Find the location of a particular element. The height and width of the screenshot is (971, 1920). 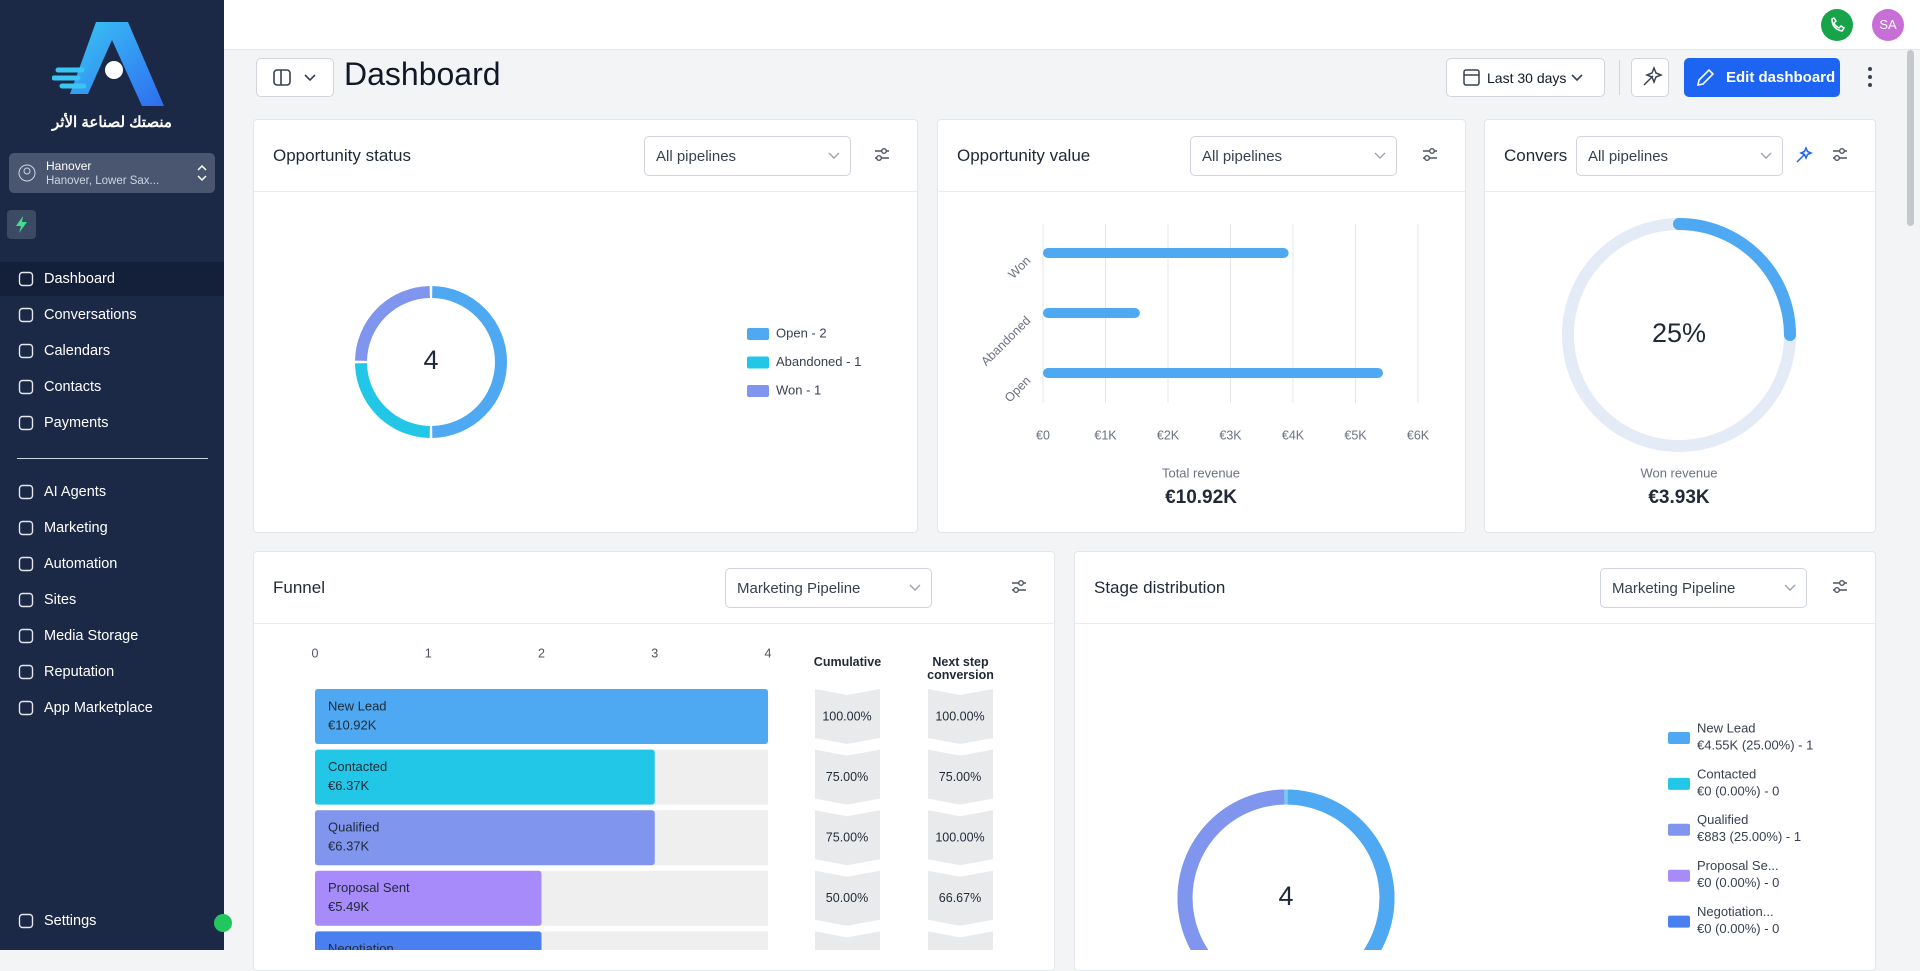

nav-label: Settings is located at coordinates (70, 921).